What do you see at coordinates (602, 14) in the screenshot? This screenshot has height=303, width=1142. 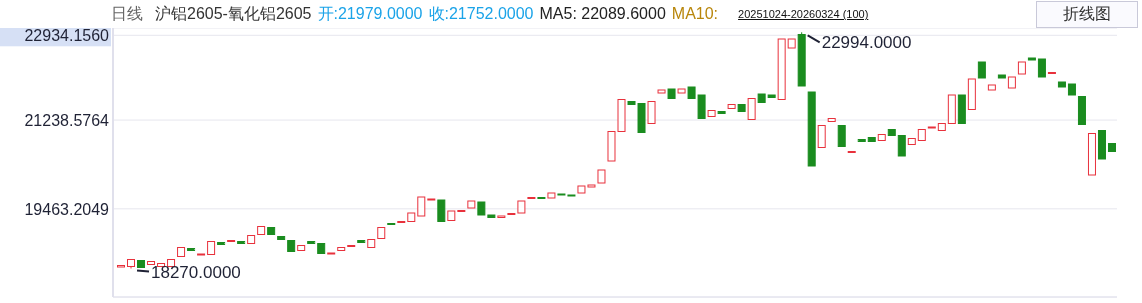 I see `text: MA5: 22089.6000` at bounding box center [602, 14].